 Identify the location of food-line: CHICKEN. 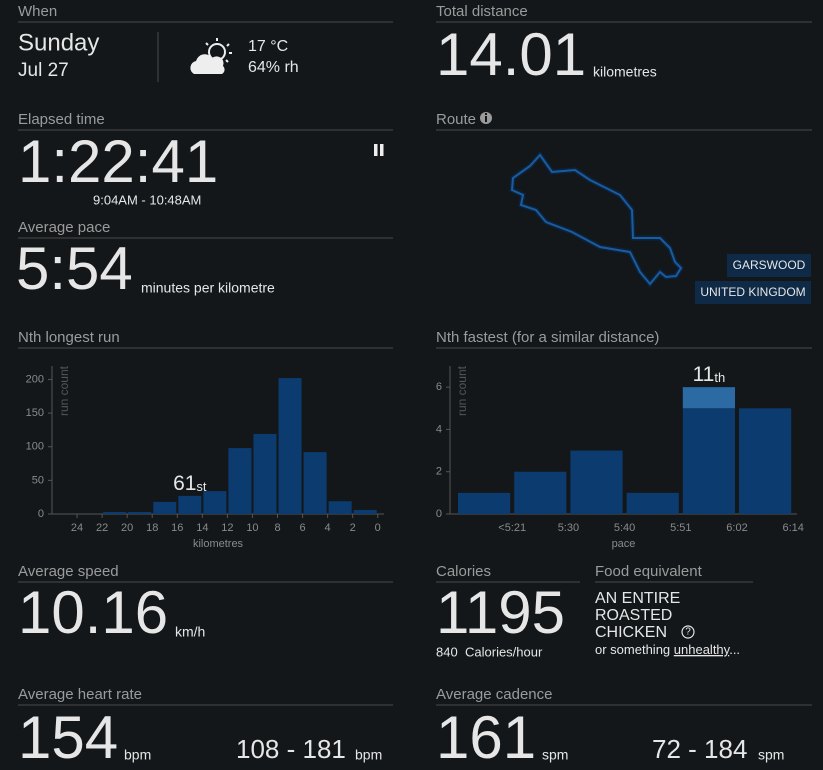
(631, 632).